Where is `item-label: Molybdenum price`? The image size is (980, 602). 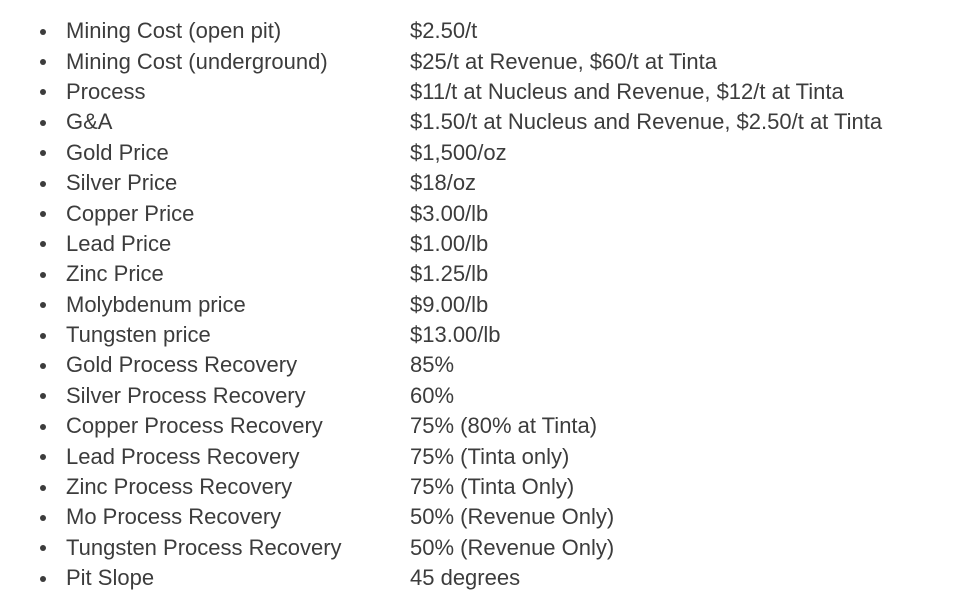 item-label: Molybdenum price is located at coordinates (156, 304).